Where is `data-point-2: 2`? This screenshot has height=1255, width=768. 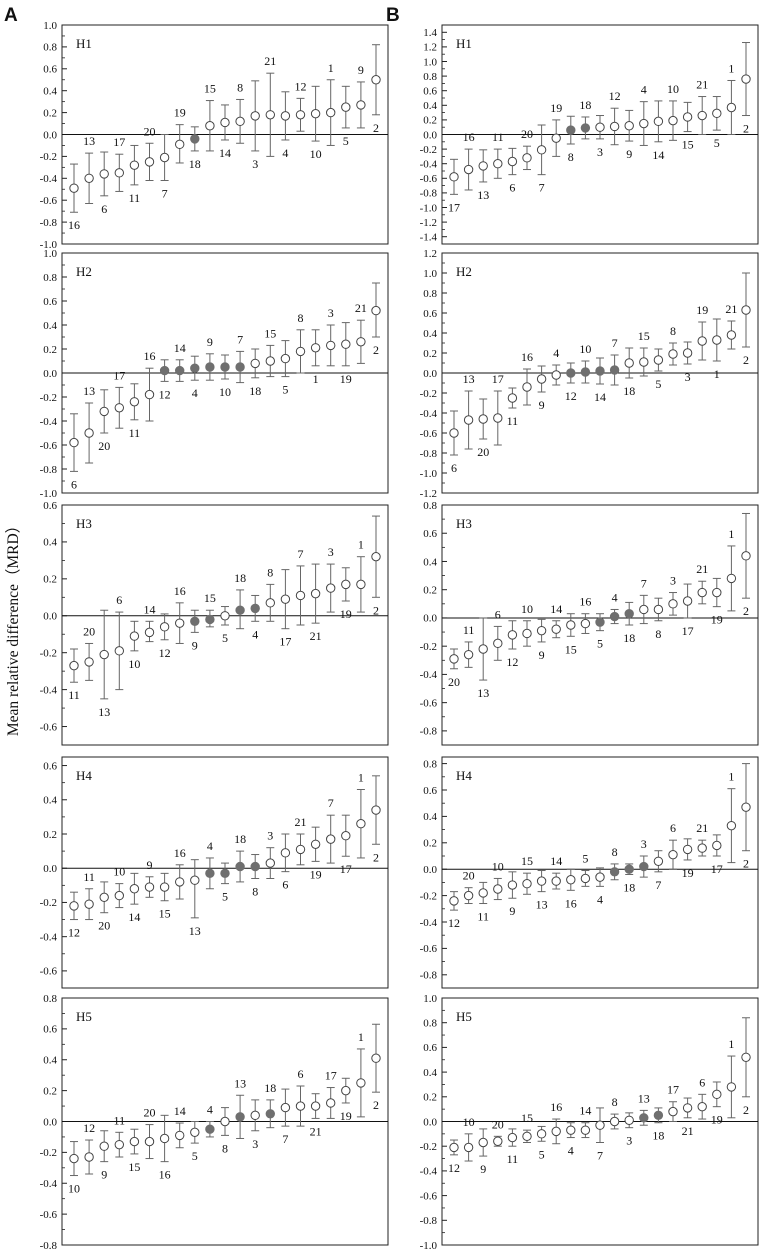
data-point-2: 2 is located at coordinates (376, 89).